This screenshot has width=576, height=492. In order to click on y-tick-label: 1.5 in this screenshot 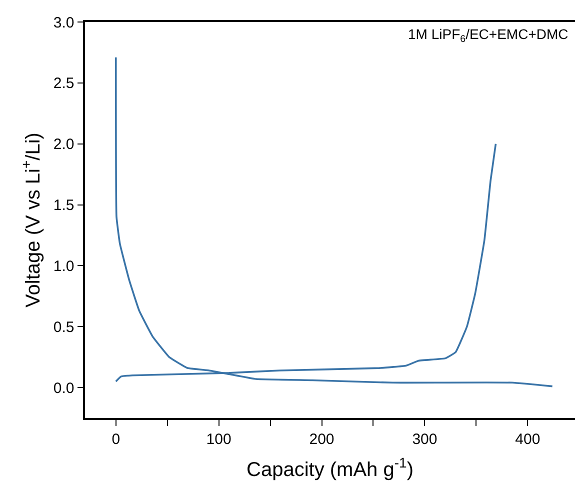, I will do `click(63, 205)`.